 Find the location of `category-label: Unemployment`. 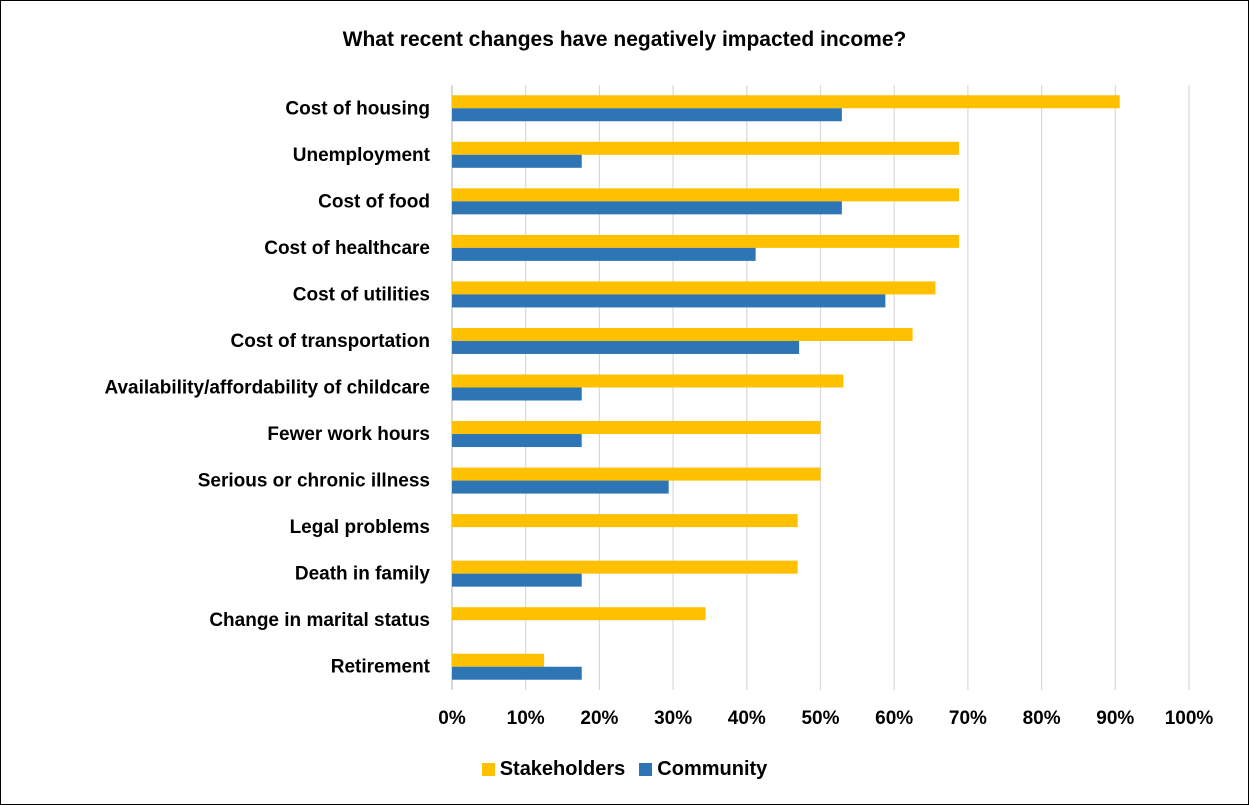

category-label: Unemployment is located at coordinates (362, 155).